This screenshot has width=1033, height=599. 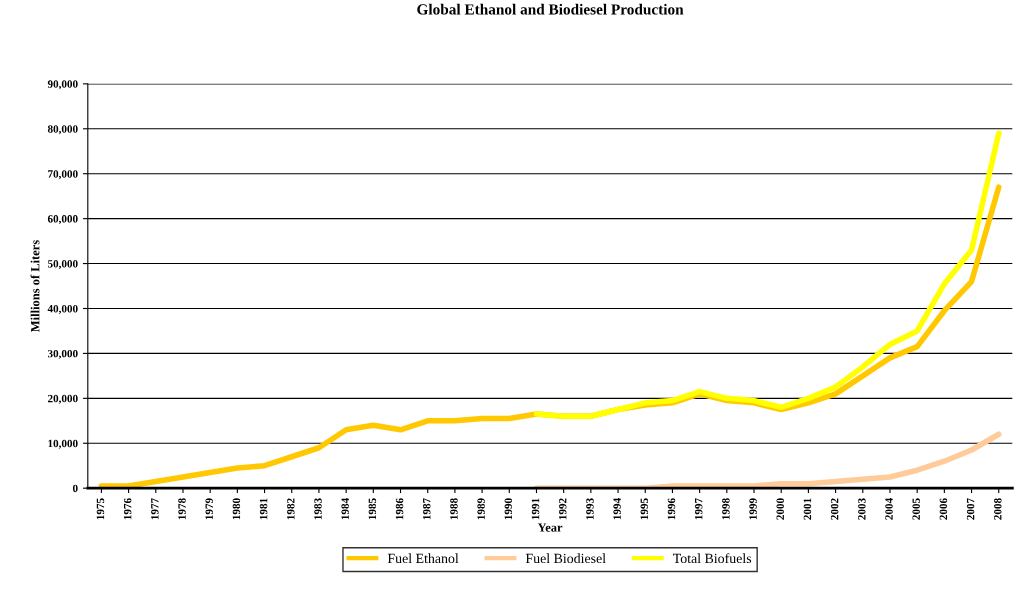 What do you see at coordinates (807, 509) in the screenshot?
I see `x-tick-label: 2001` at bounding box center [807, 509].